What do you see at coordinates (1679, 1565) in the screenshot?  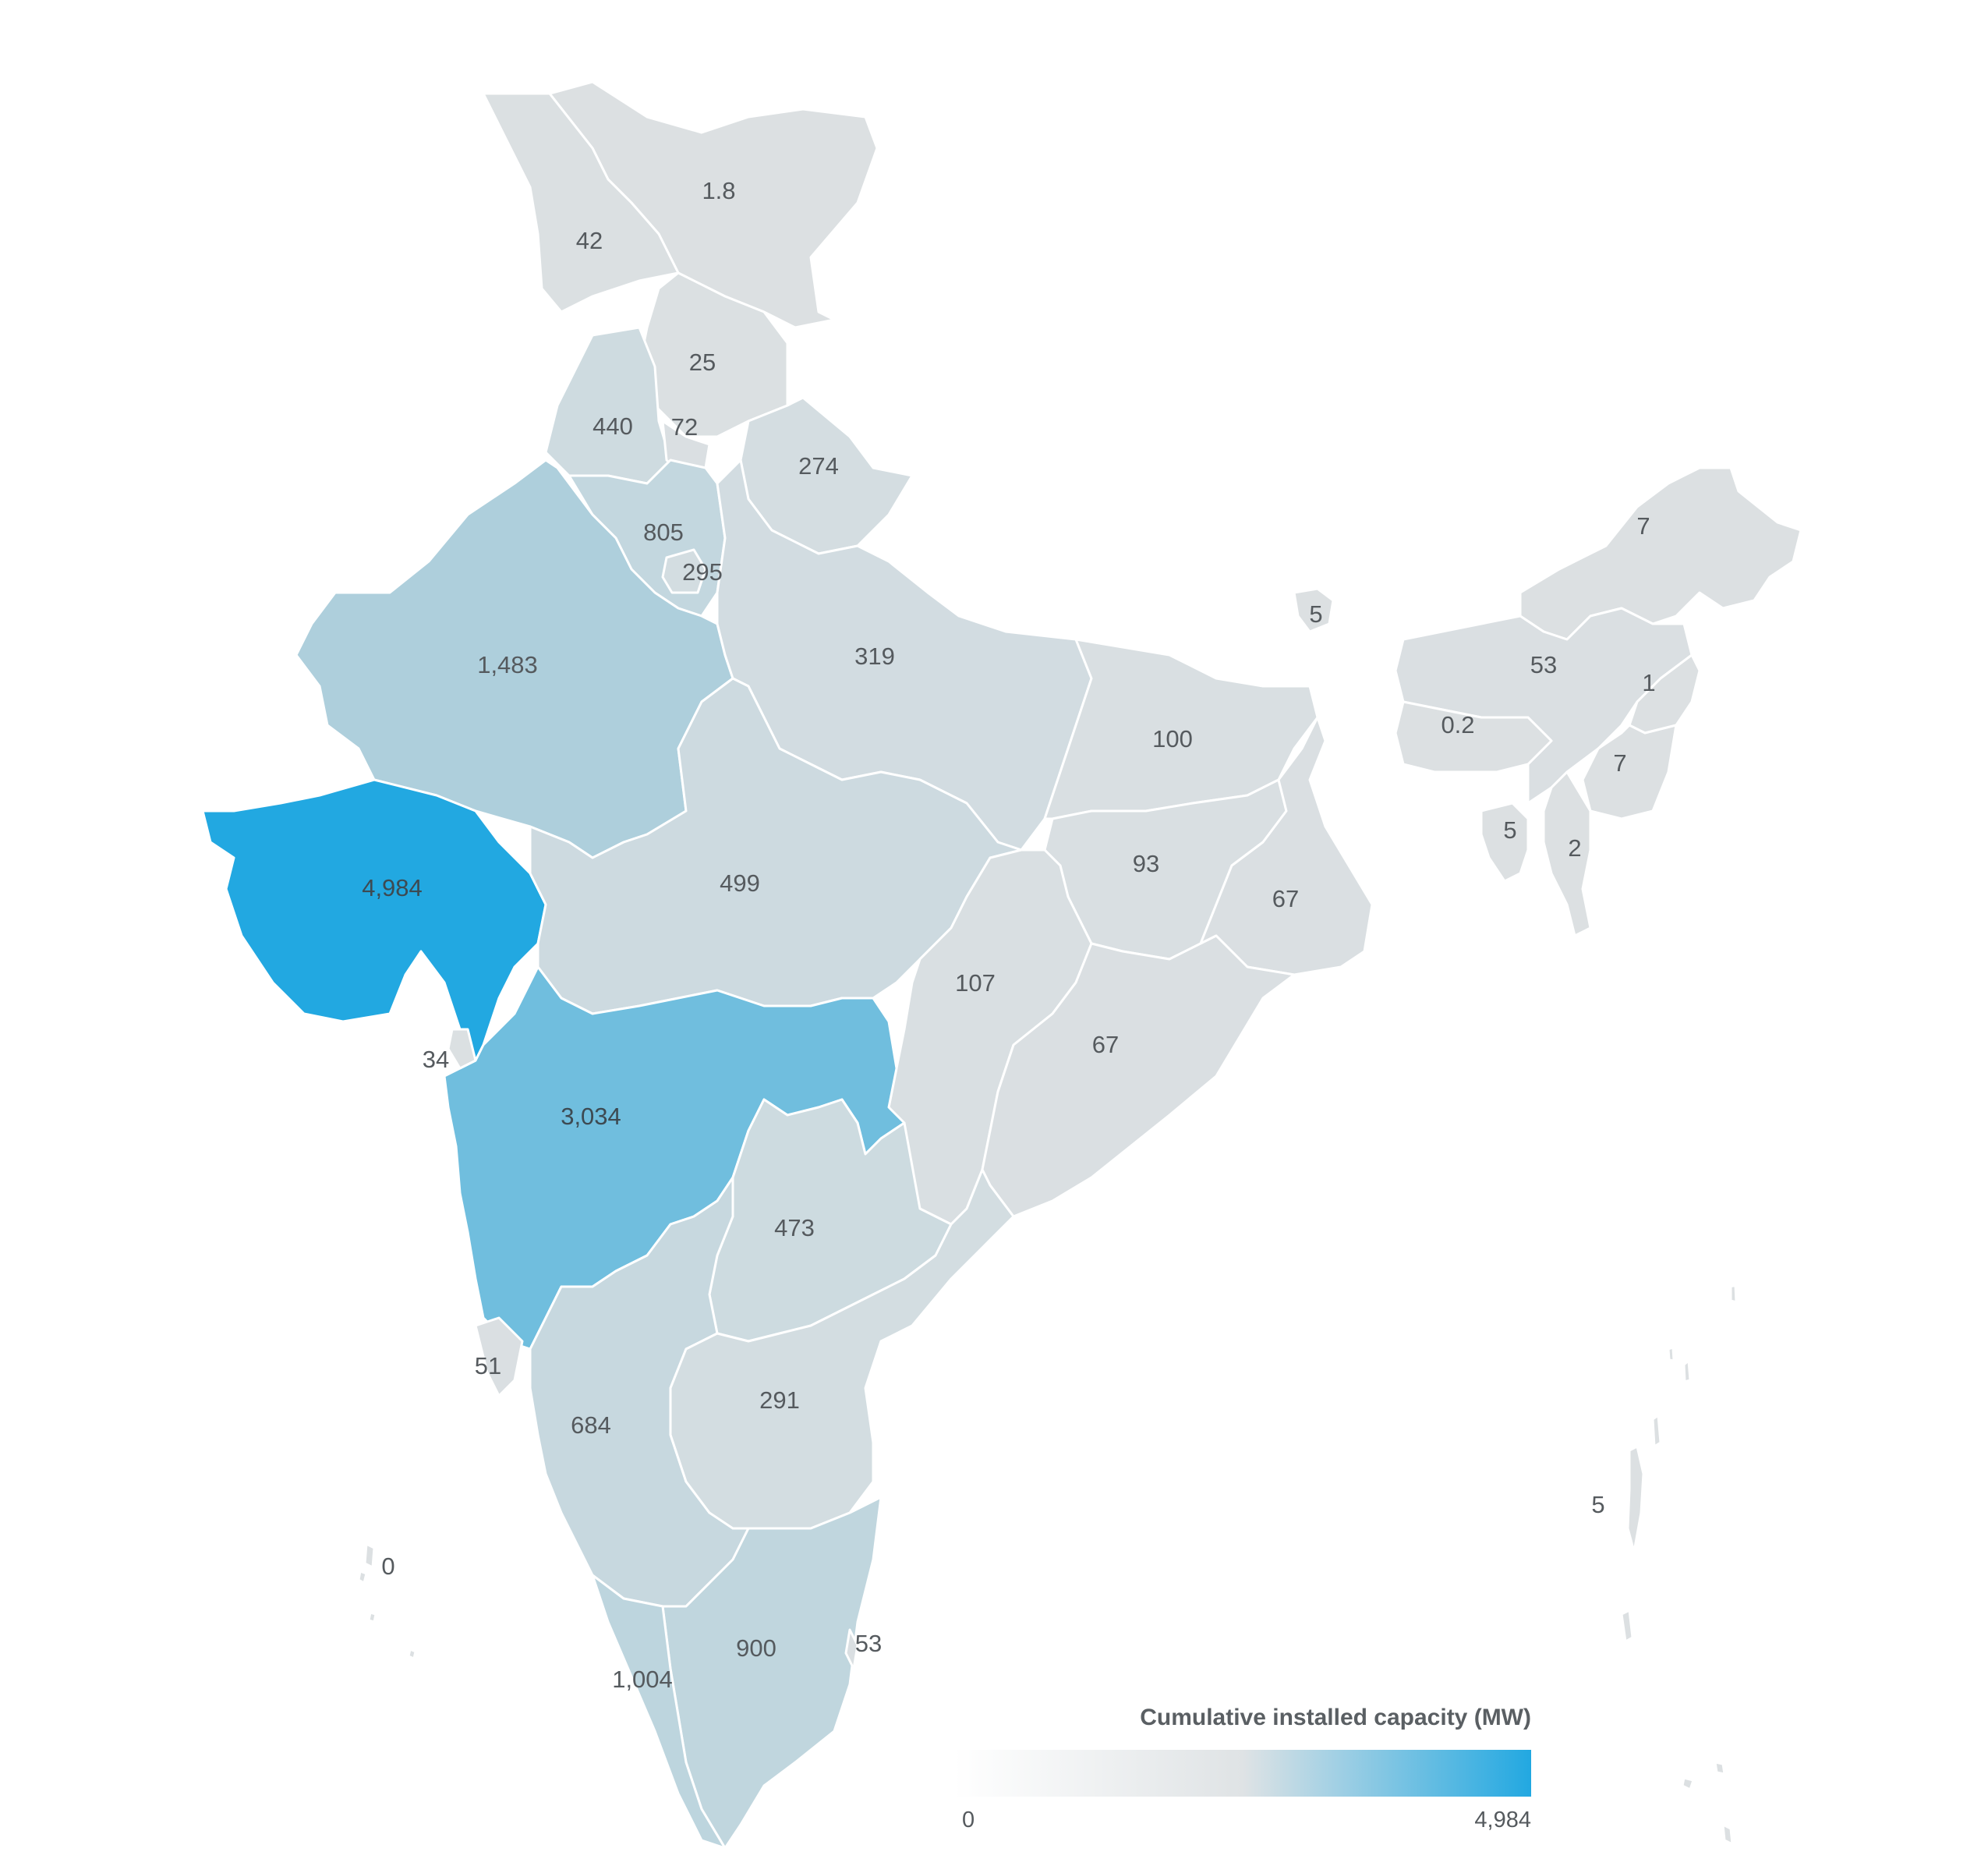 I see `region-andaman-nicobar` at bounding box center [1679, 1565].